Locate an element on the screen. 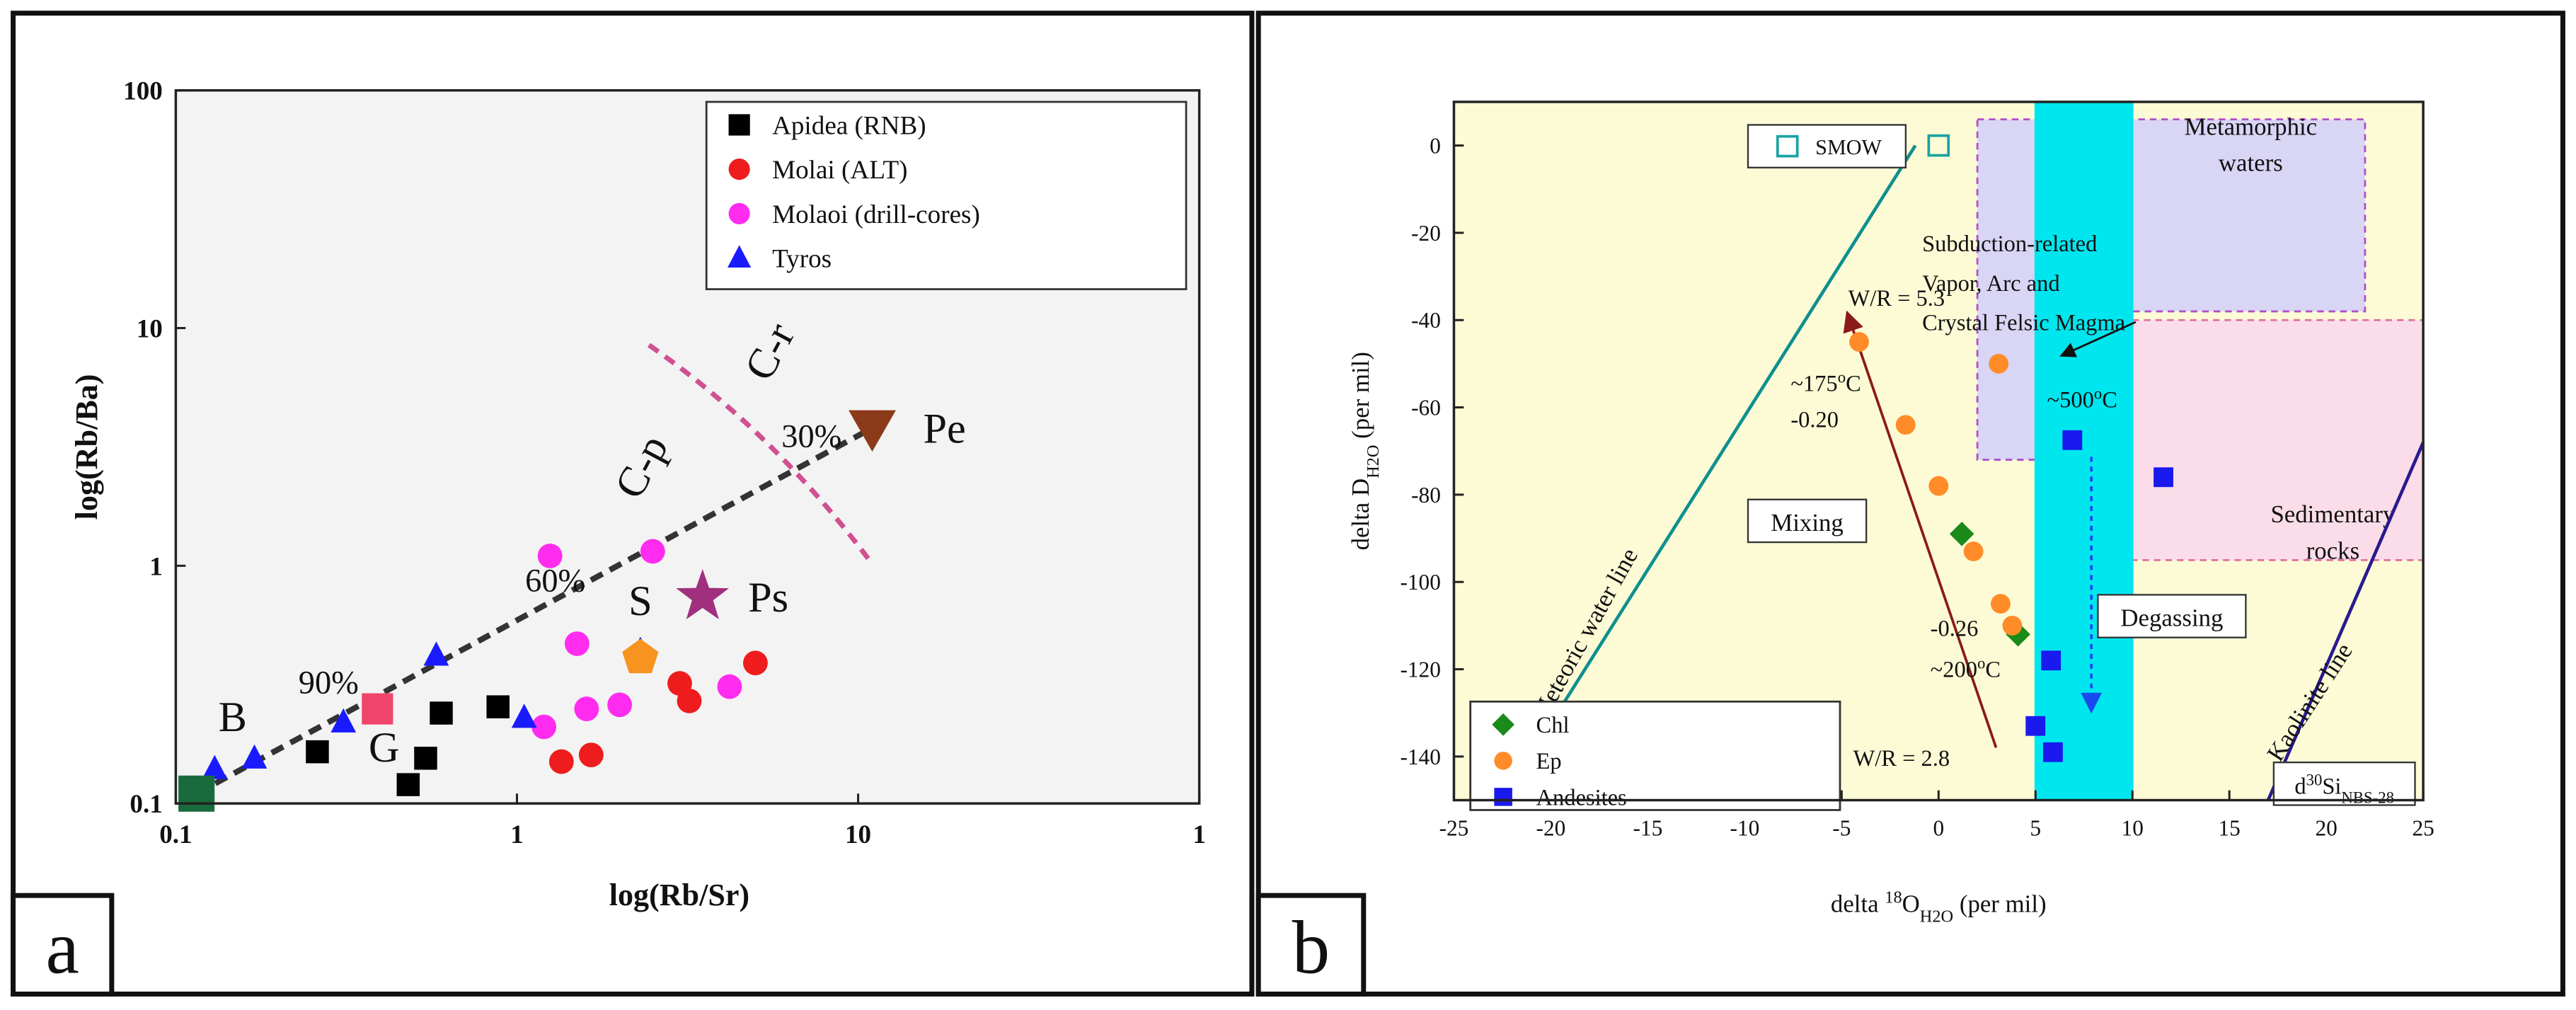 This screenshot has width=2576, height=1010. y-tick-label: 100 is located at coordinates (143, 91).